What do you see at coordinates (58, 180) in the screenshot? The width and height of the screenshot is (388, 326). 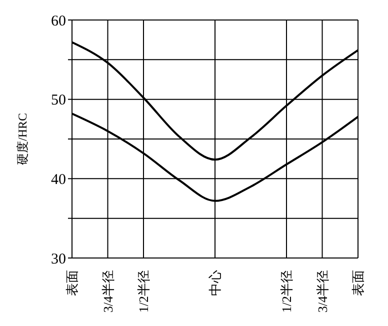 I see `y-tick-label: 40` at bounding box center [58, 180].